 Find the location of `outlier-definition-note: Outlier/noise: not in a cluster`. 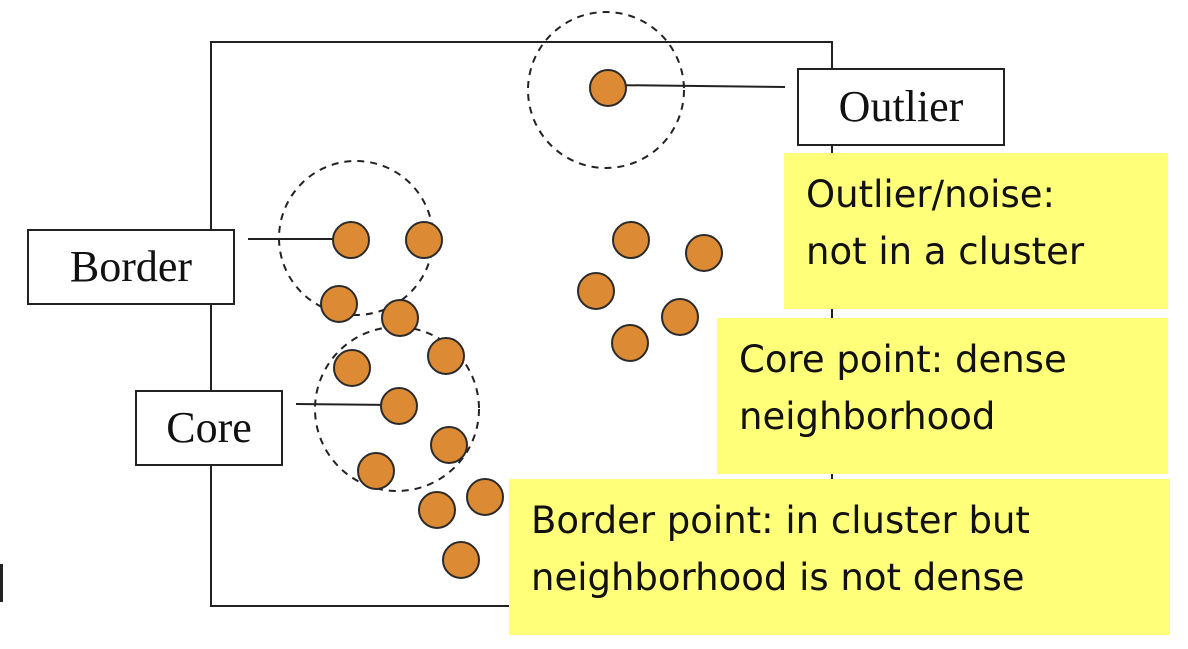

outlier-definition-note: Outlier/noise: not in a cluster is located at coordinates (976, 231).